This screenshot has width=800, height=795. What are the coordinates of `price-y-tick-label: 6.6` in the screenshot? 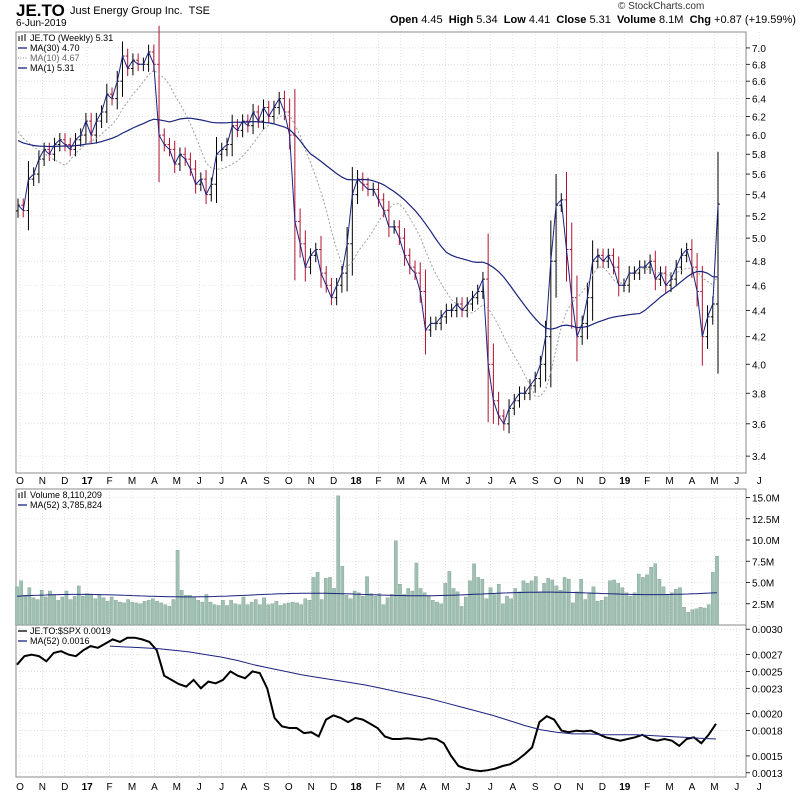 It's located at (759, 82).